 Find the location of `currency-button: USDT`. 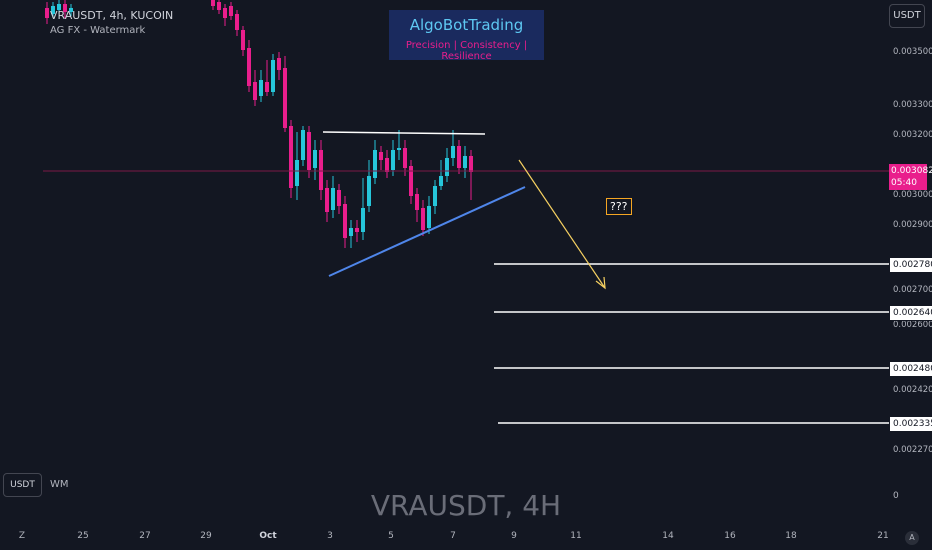

currency-button: USDT is located at coordinates (907, 16).